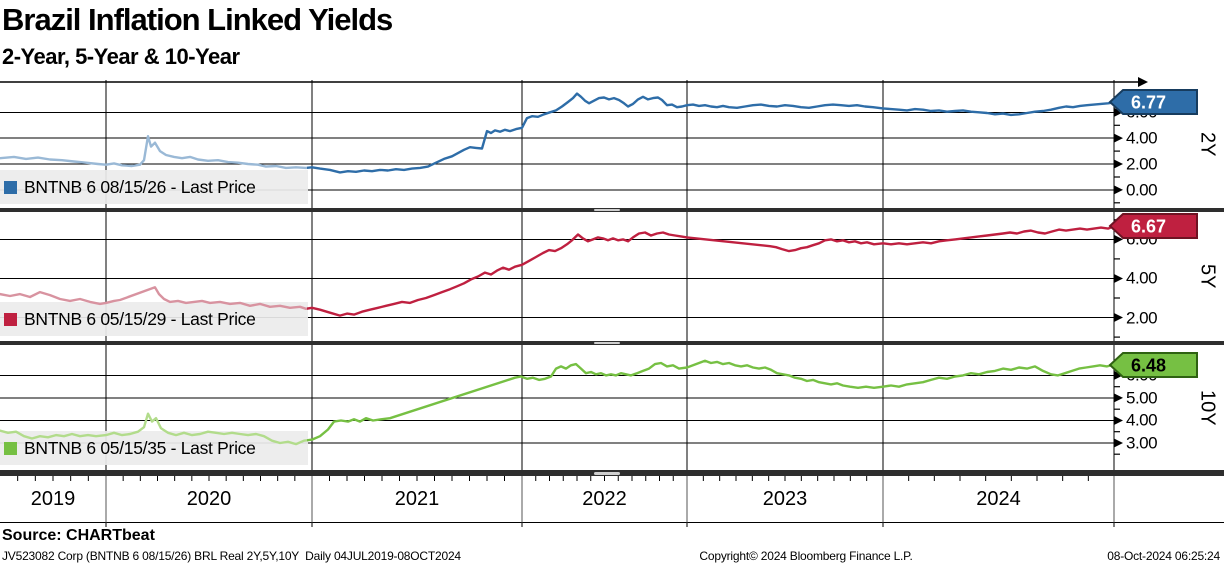  Describe the element at coordinates (1207, 407) in the screenshot. I see `panel-axis-label-10y: 10Y` at that location.